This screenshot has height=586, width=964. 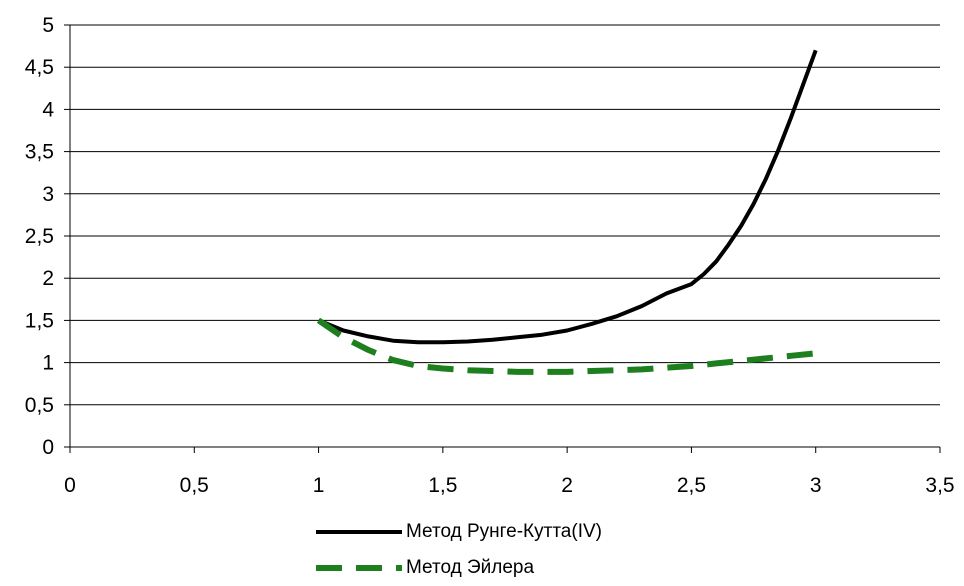 What do you see at coordinates (48, 278) in the screenshot?
I see `y-tick-label: 2` at bounding box center [48, 278].